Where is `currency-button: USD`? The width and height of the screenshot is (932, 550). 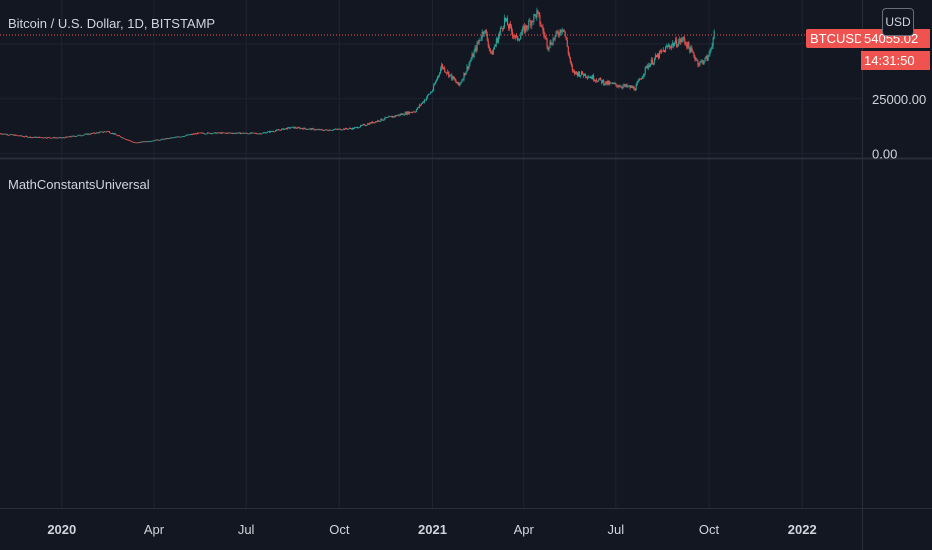
currency-button: USD is located at coordinates (898, 22).